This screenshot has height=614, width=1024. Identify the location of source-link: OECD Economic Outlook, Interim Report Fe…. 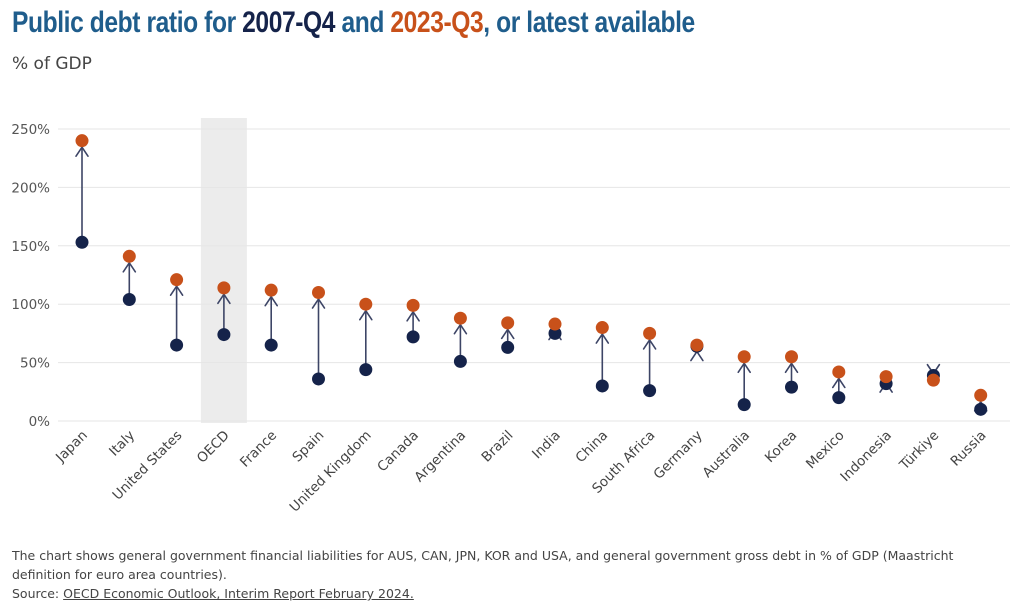
(238, 593).